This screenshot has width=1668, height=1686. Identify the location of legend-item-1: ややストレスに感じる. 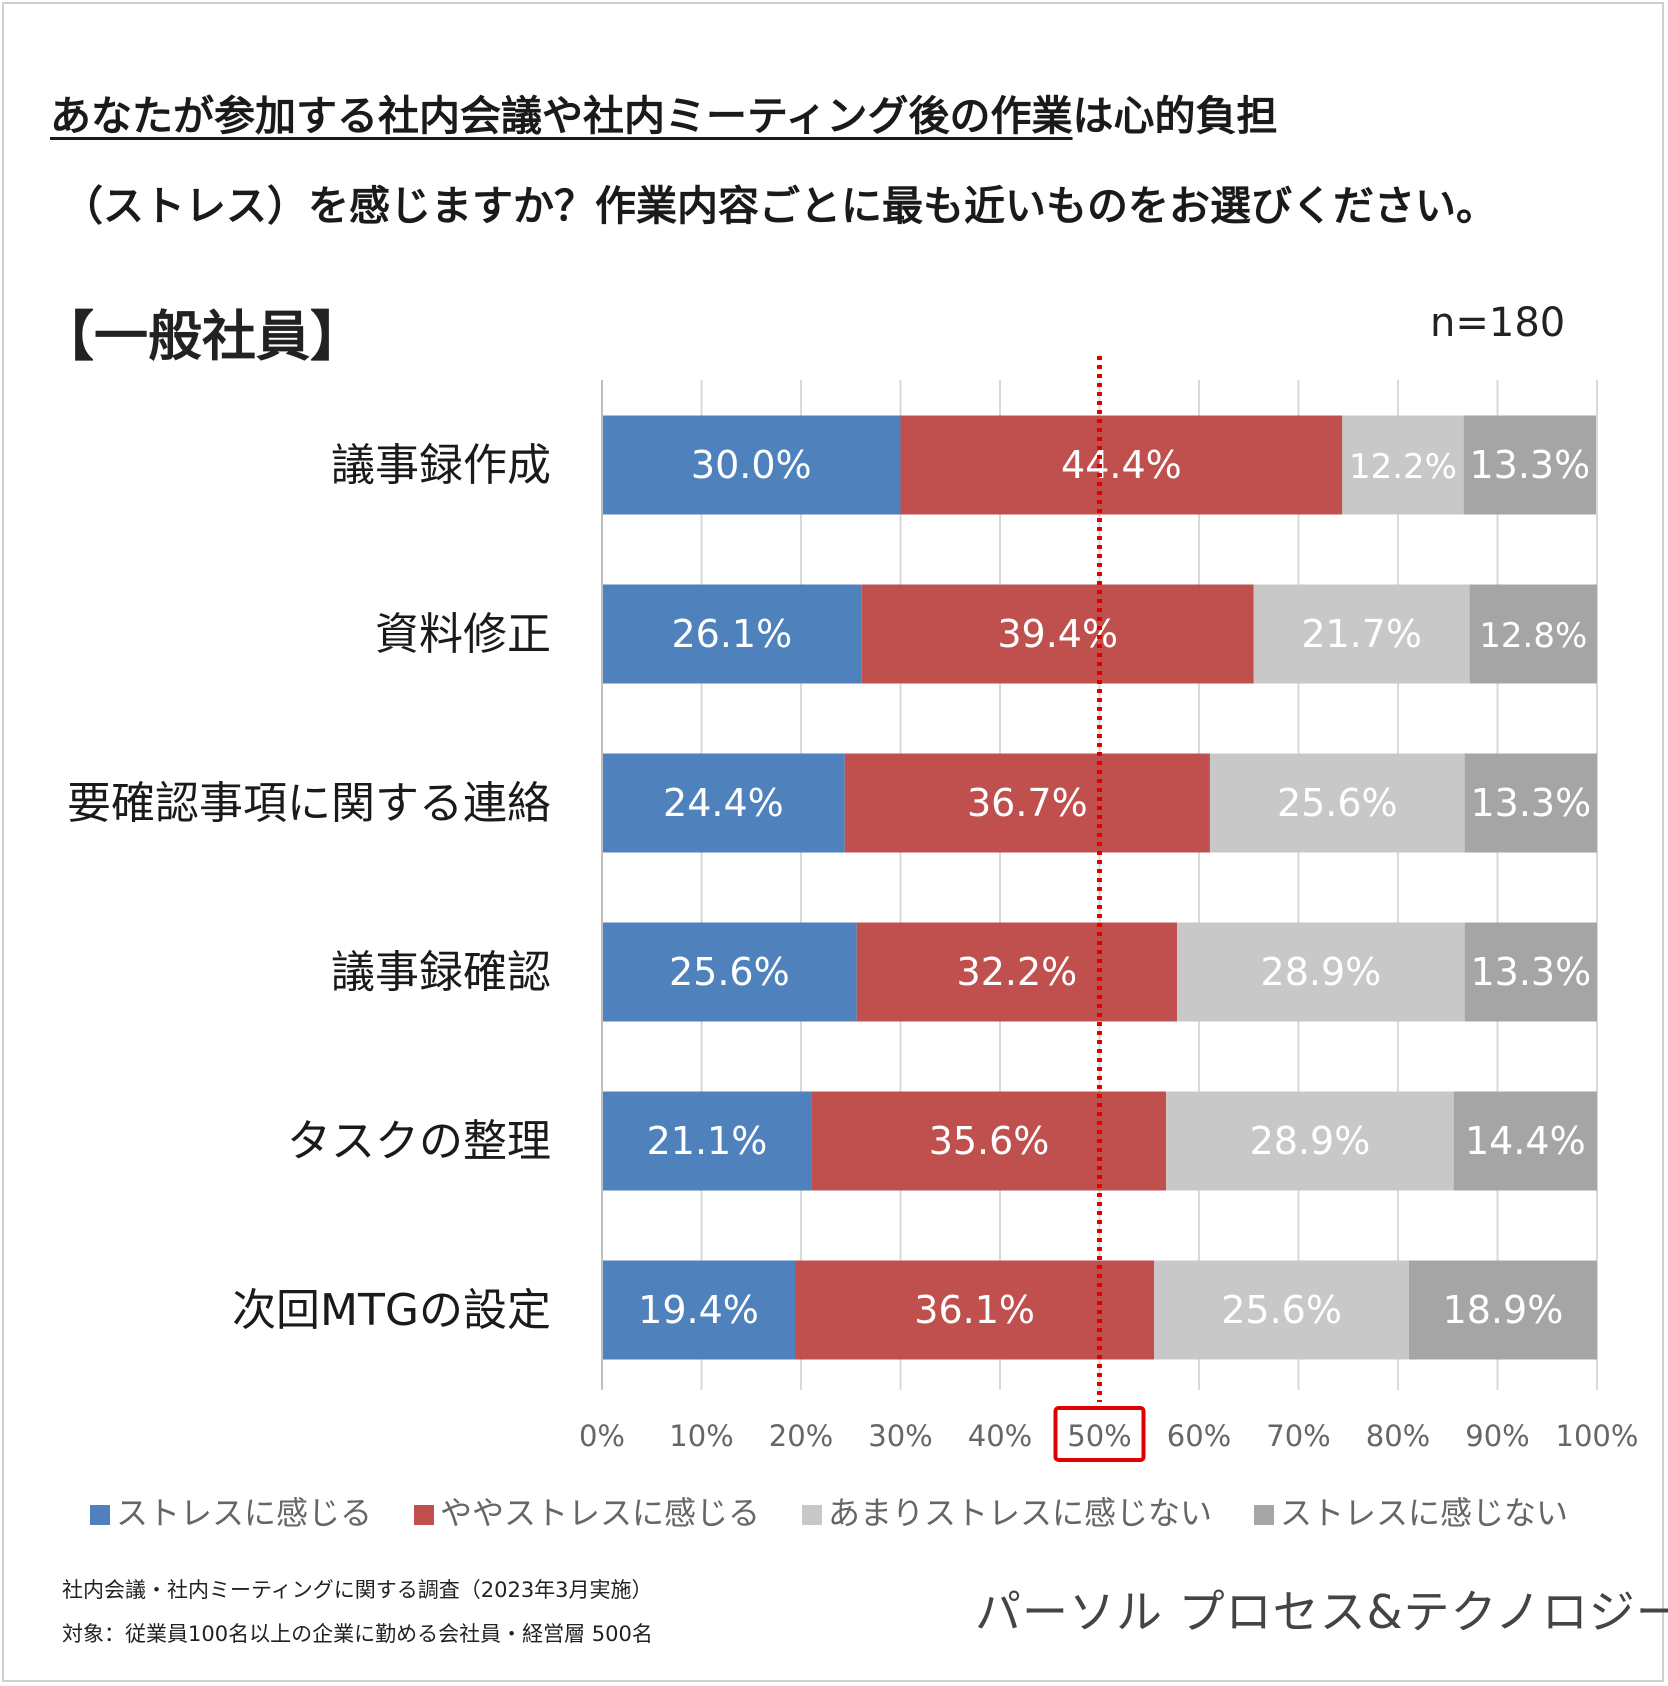
(587, 1511).